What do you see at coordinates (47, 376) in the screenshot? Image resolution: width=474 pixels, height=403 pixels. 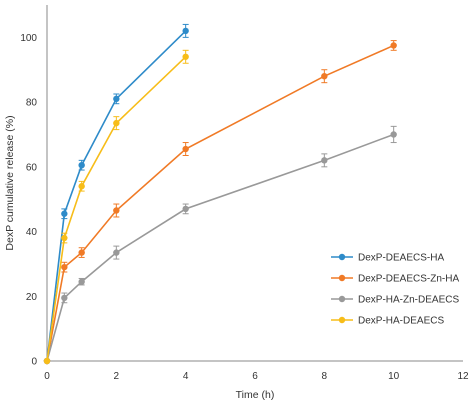 I see `x-tick-label: 0` at bounding box center [47, 376].